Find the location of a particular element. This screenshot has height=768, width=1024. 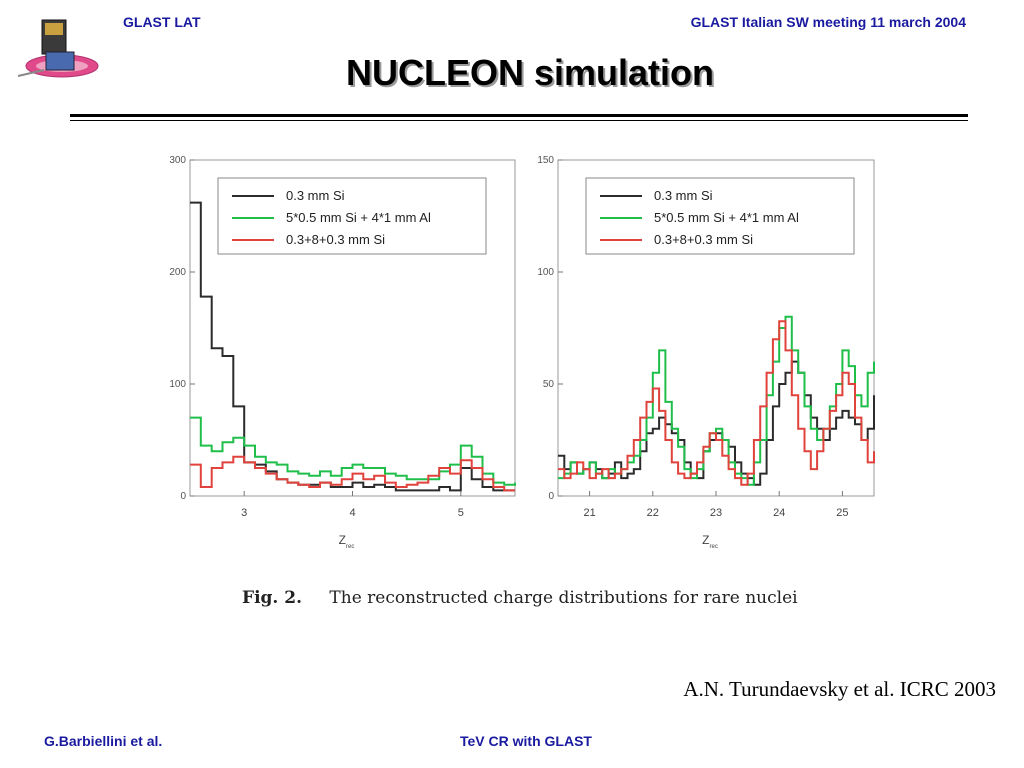

satellite-logo is located at coordinates (59, 51).